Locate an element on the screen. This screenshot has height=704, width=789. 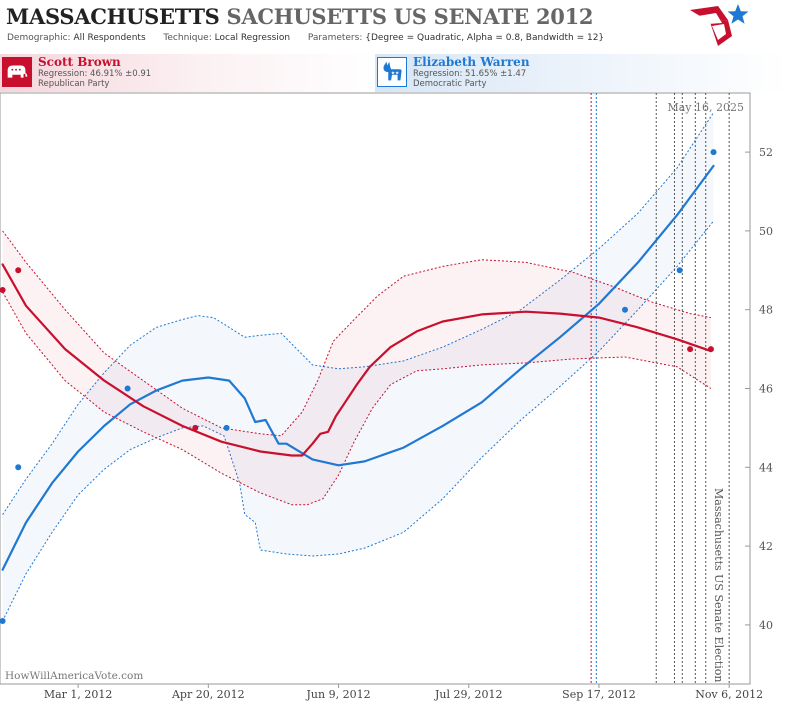
demographic-label: Demographic: is located at coordinates (39, 38).